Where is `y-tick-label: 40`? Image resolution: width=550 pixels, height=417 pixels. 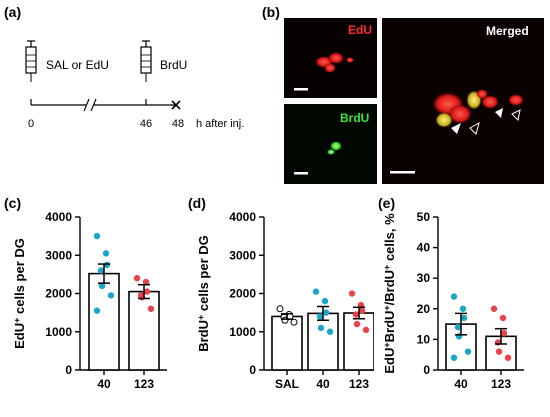
y-tick-label: 40 is located at coordinates (424, 248).